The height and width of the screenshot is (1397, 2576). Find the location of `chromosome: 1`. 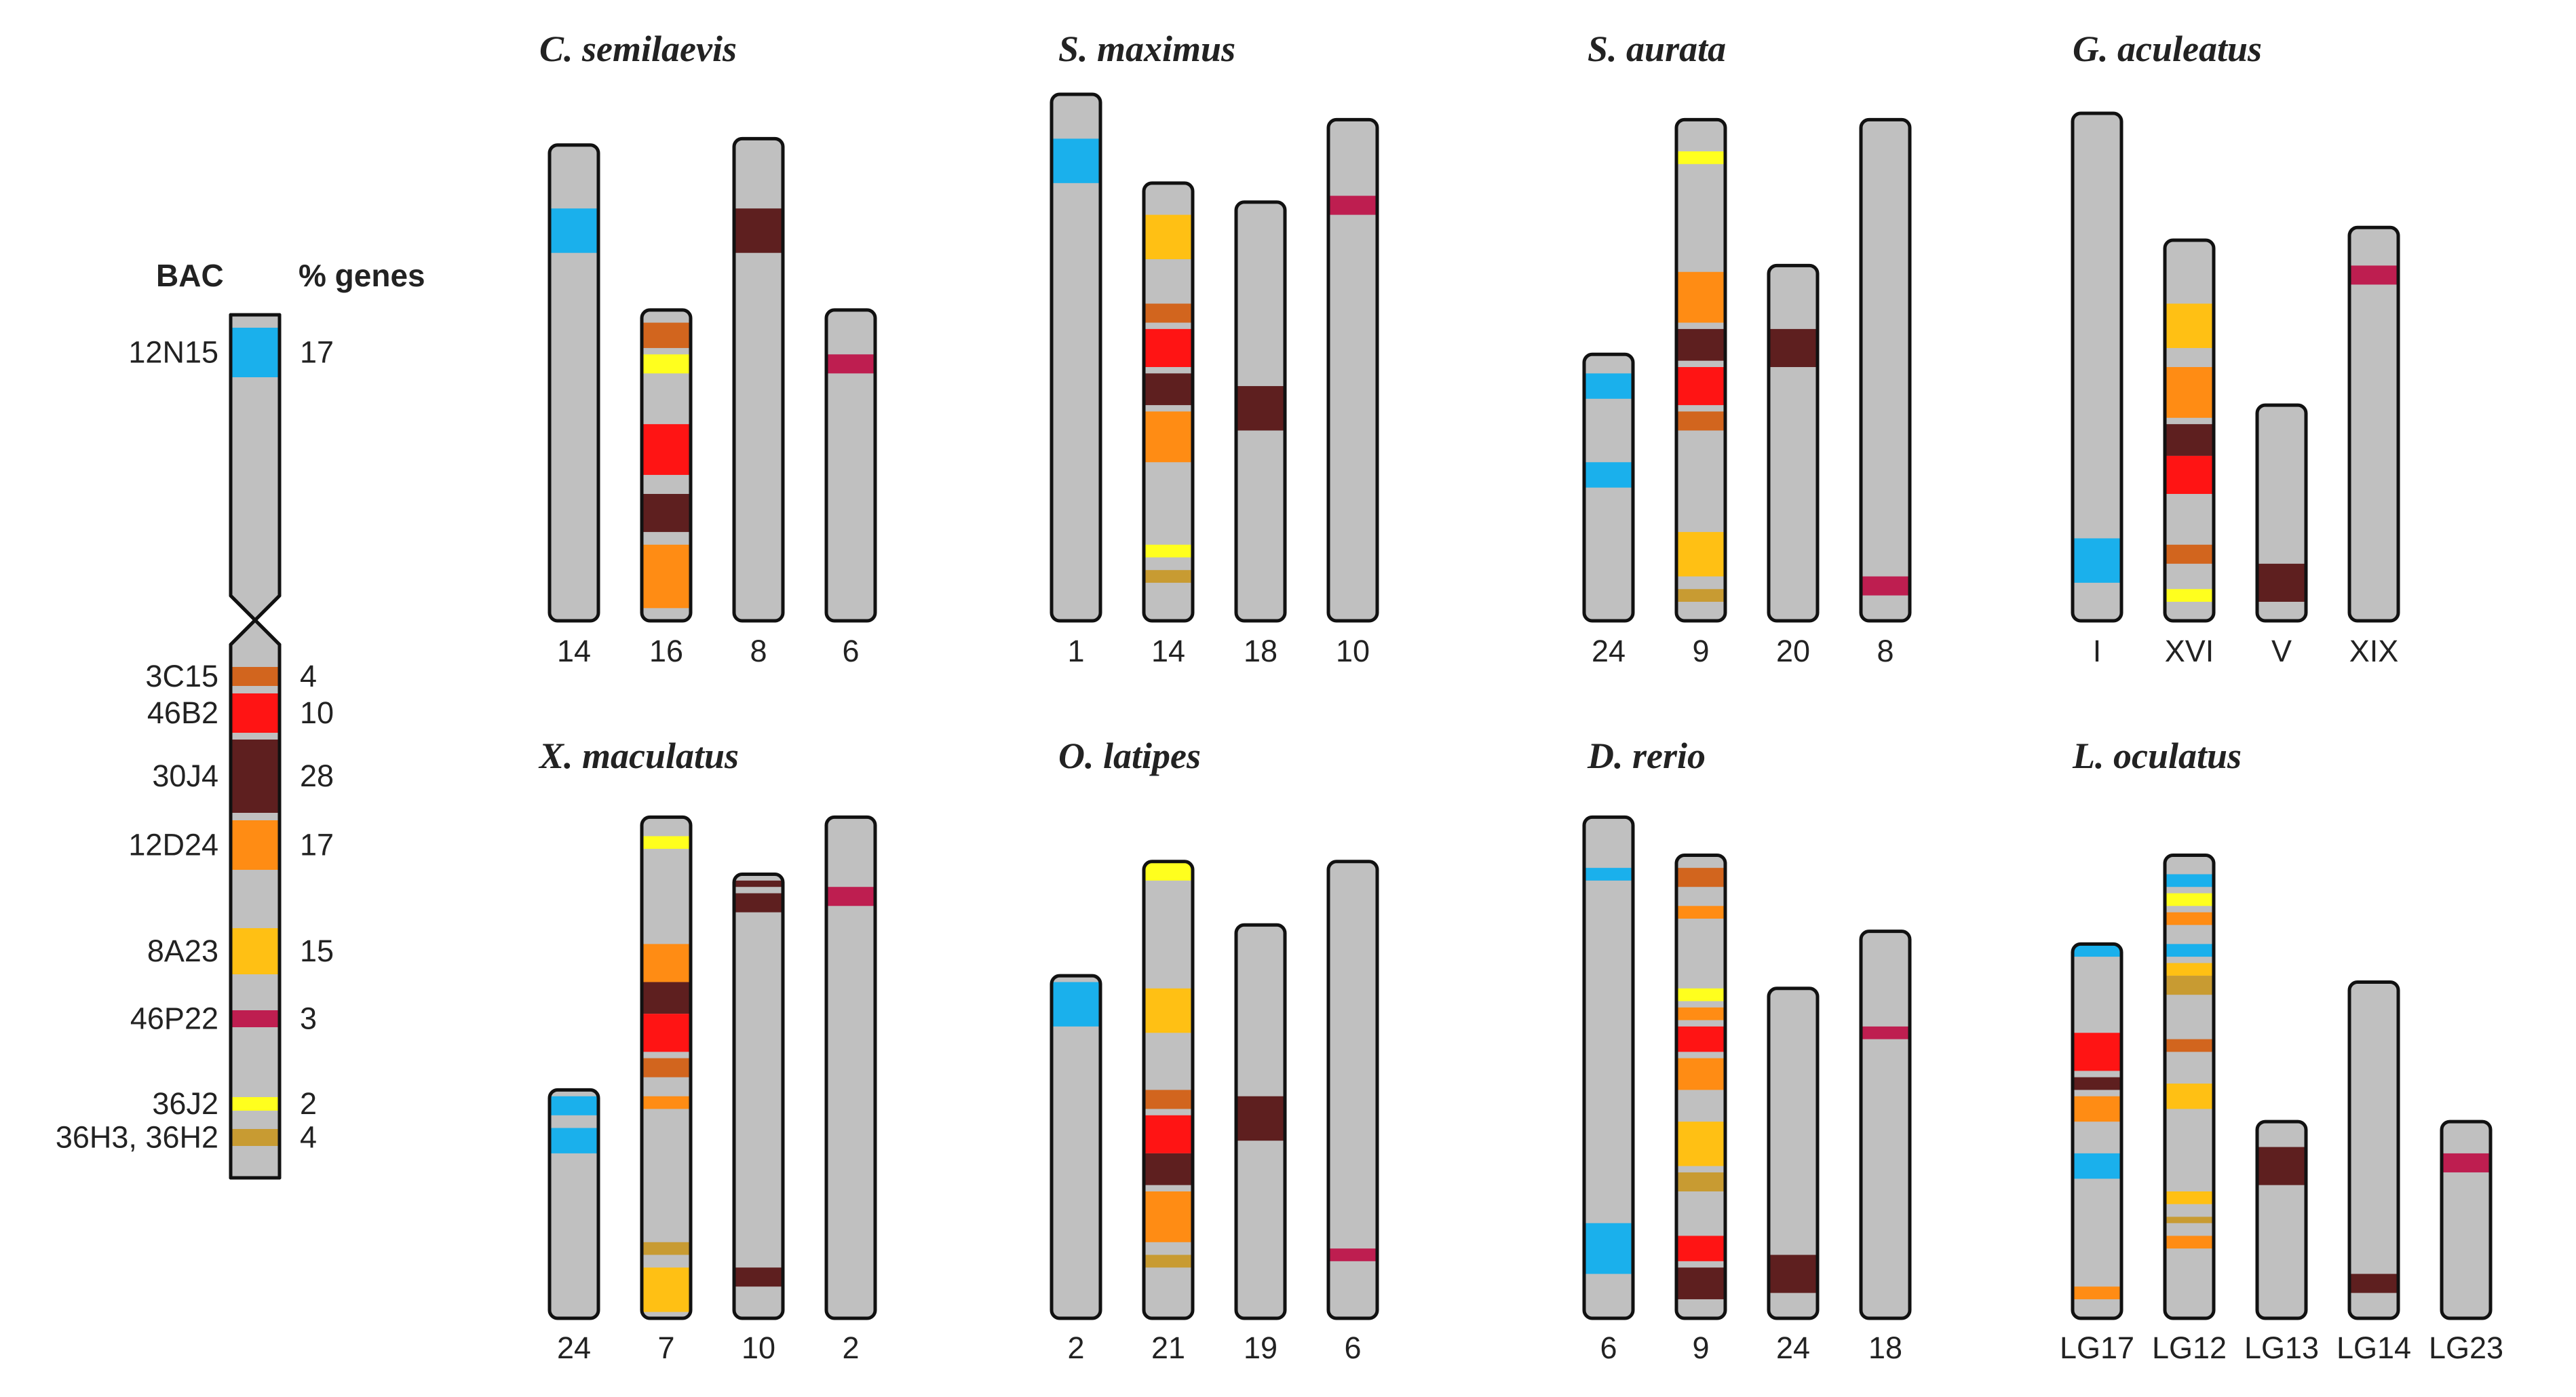

chromosome: 1 is located at coordinates (1076, 380).